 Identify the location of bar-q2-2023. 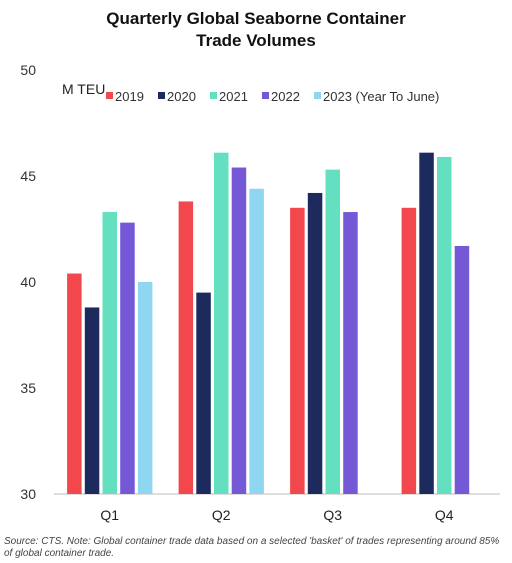
(256, 341).